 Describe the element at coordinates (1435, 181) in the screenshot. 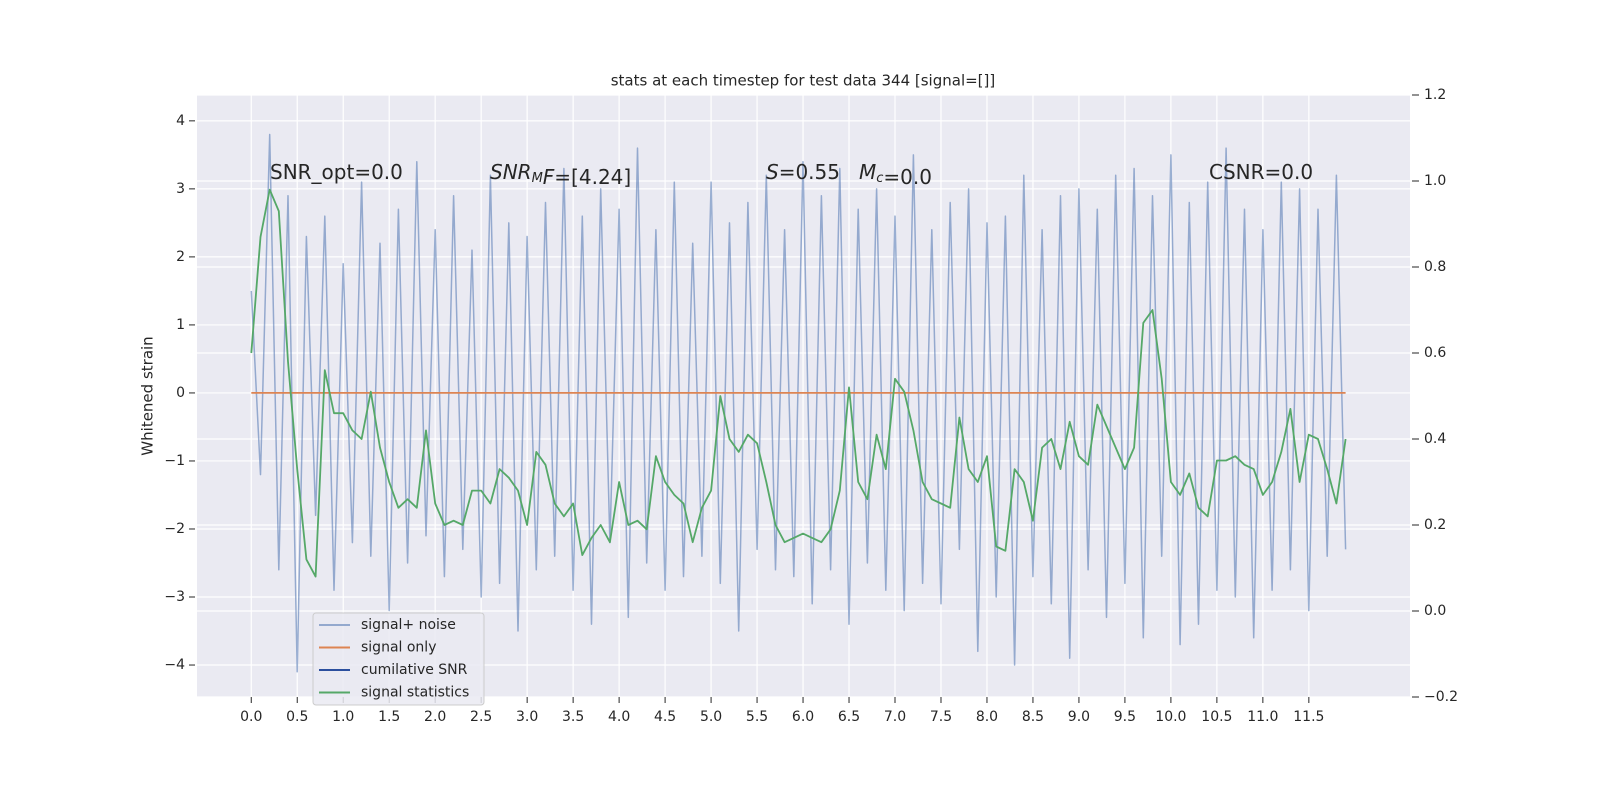

I see `y2-tick-label: 1.0` at that location.